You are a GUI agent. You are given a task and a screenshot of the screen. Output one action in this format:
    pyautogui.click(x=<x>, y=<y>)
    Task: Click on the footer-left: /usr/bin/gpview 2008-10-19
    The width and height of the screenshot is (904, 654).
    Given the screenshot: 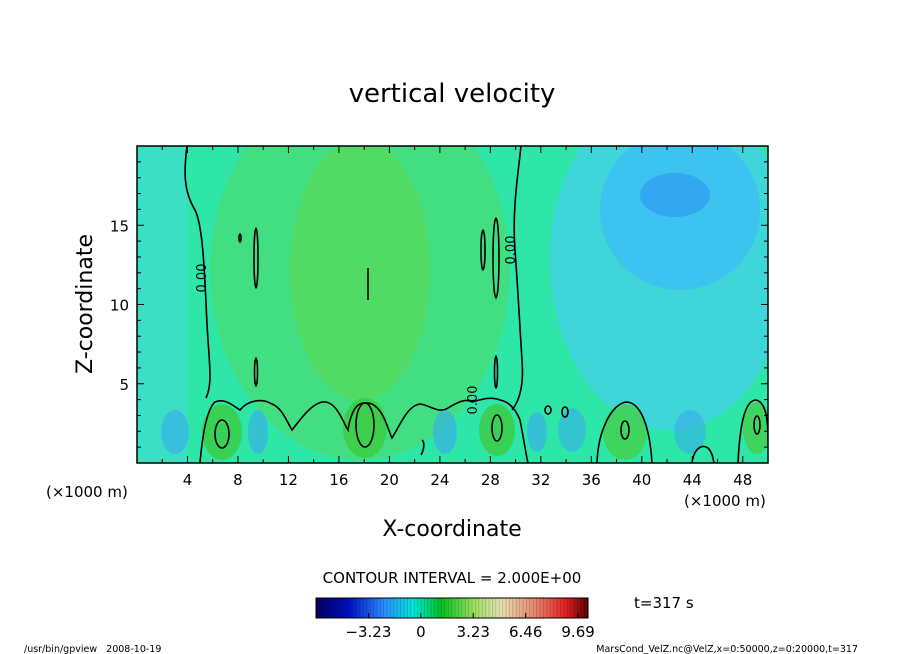 What is the action you would take?
    pyautogui.click(x=92, y=649)
    